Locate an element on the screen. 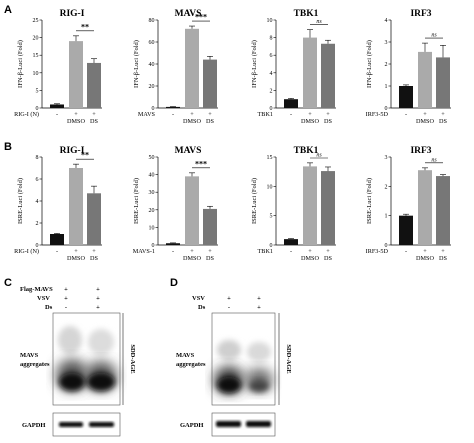 The height and width of the screenshot is (443, 474). chart-b-rigi-title: RIG-I is located at coordinates (72, 151).